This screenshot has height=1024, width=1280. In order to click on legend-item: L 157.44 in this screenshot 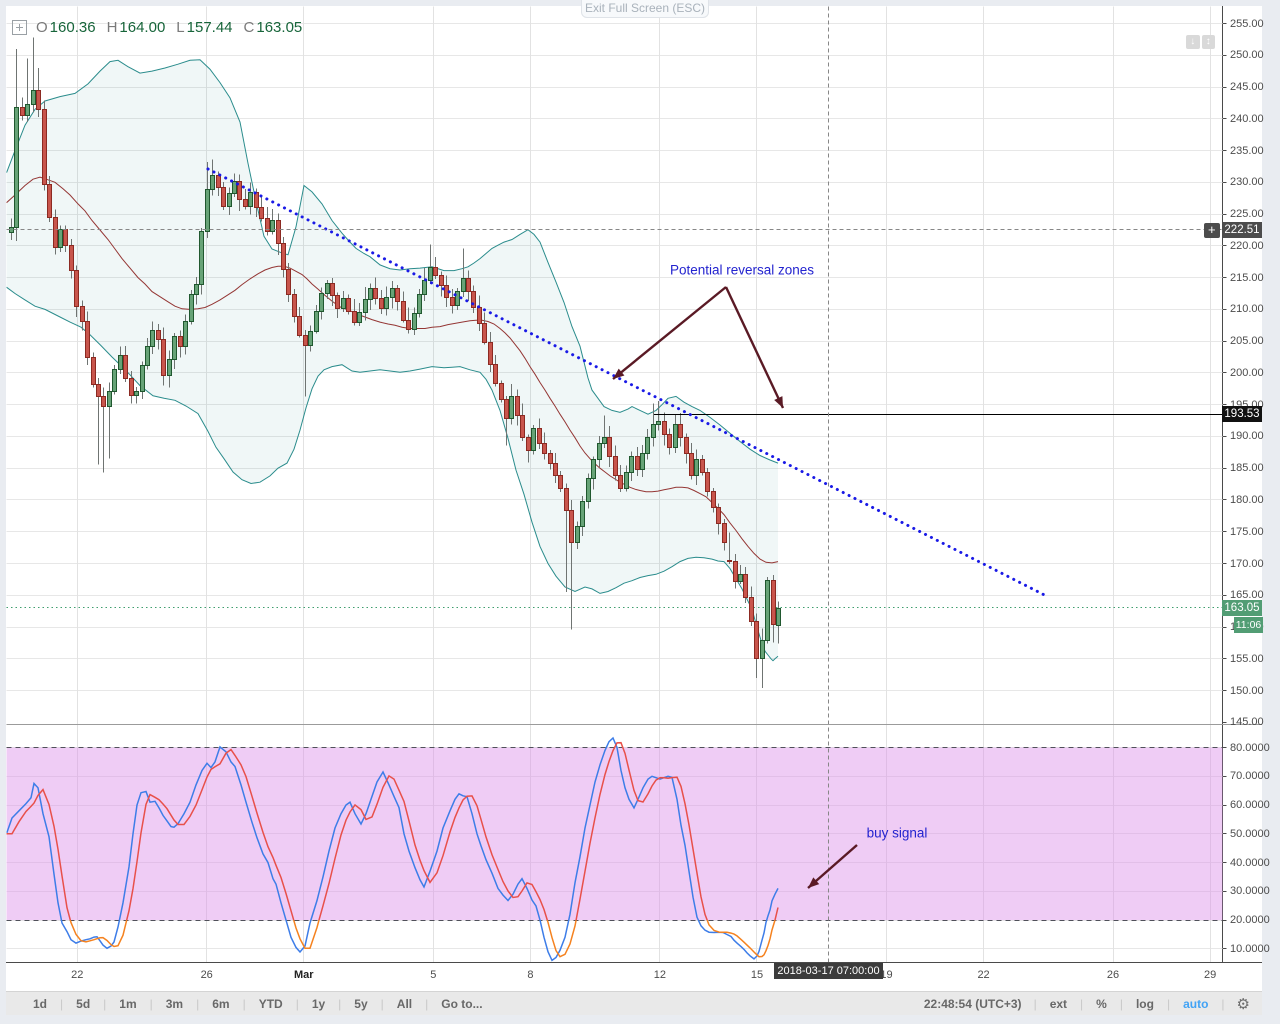, I will do `click(204, 27)`.